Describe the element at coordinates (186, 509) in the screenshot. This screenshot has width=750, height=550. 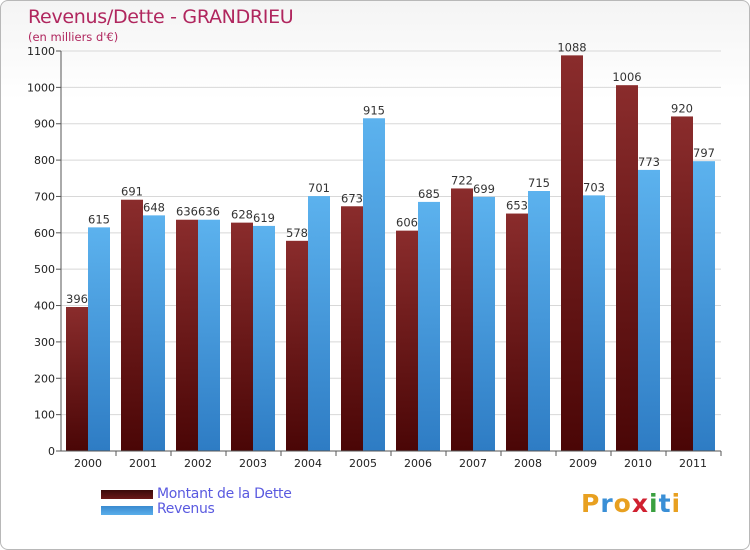
I see `legend-label-revenus: Revenus` at that location.